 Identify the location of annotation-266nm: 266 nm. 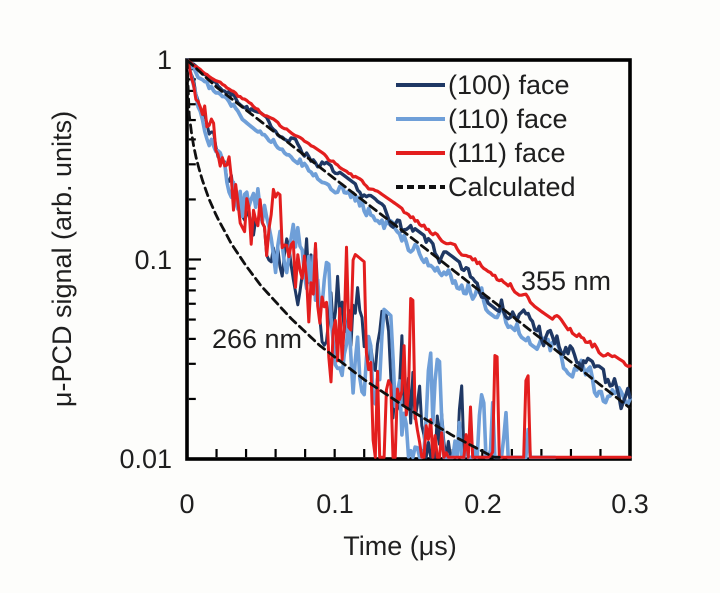
(257, 339).